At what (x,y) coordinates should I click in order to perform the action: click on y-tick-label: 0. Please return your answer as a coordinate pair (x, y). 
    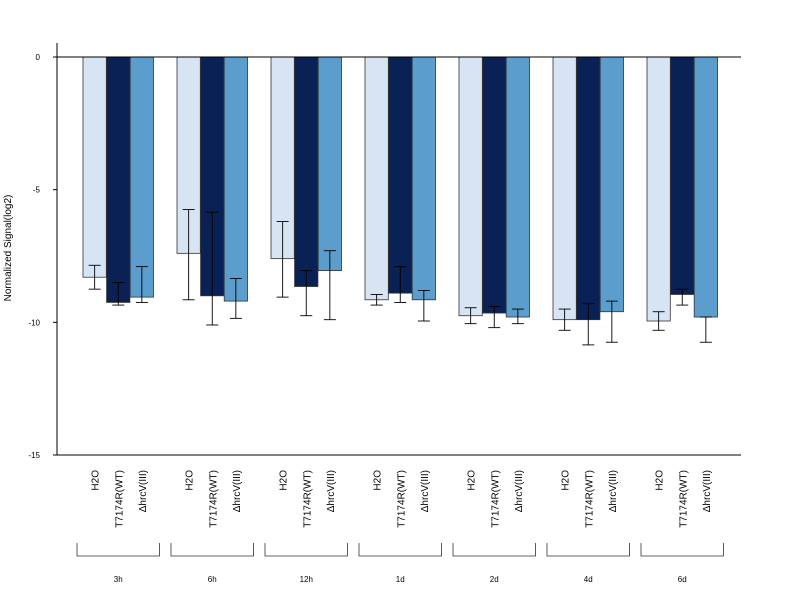
    Looking at the image, I should click on (38, 57).